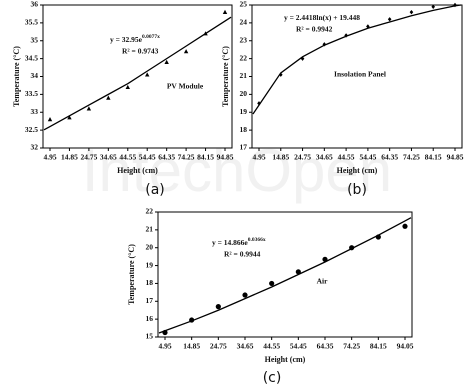  Describe the element at coordinates (135, 38) in the screenshot. I see `equation: y = 32.95e0.0077x` at that location.